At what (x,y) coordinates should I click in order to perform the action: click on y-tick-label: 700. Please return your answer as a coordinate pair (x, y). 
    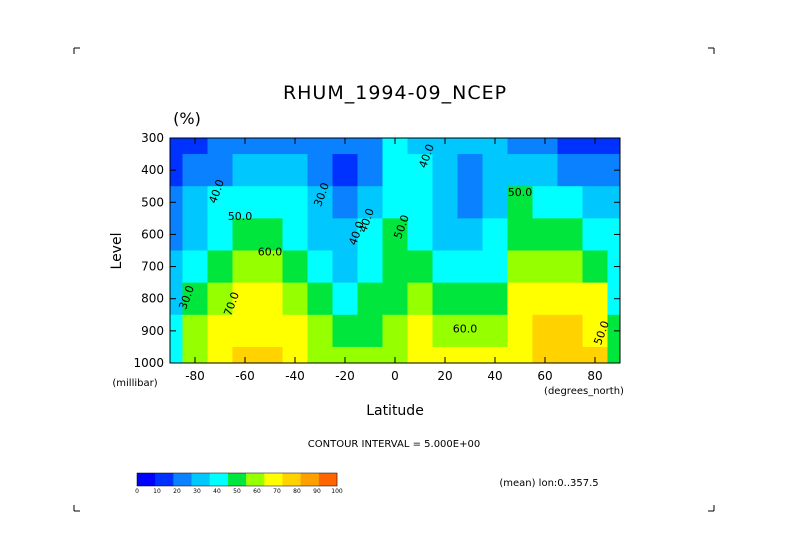
    Looking at the image, I should click on (152, 267).